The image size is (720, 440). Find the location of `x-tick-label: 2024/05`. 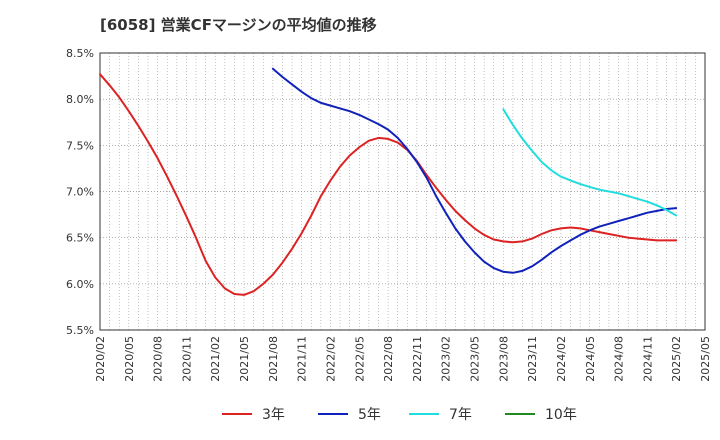

x-tick-label: 2024/05 is located at coordinates (590, 359).